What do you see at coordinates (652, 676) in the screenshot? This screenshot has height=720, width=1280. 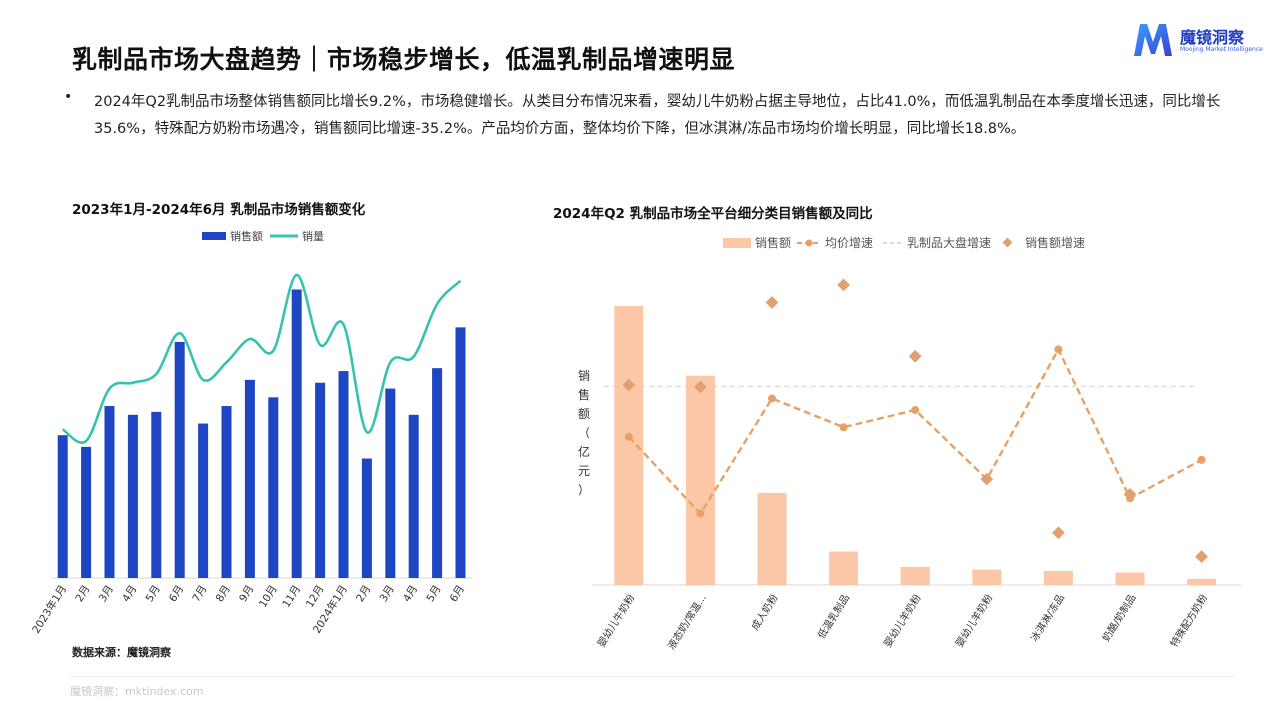 I see `footer-divider` at bounding box center [652, 676].